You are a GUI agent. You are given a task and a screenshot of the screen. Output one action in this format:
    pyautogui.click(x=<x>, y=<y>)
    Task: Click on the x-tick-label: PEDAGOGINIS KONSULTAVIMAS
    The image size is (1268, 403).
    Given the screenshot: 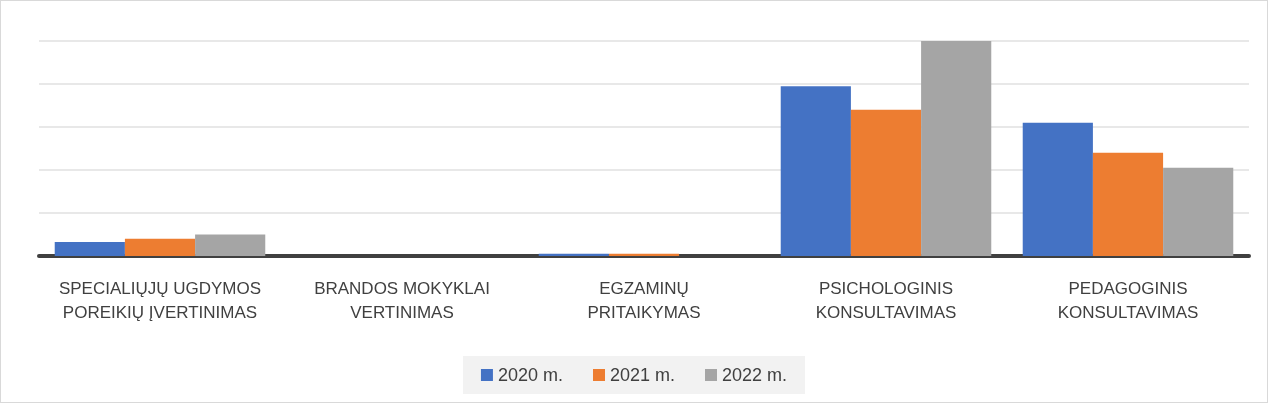 What is the action you would take?
    pyautogui.click(x=1128, y=300)
    